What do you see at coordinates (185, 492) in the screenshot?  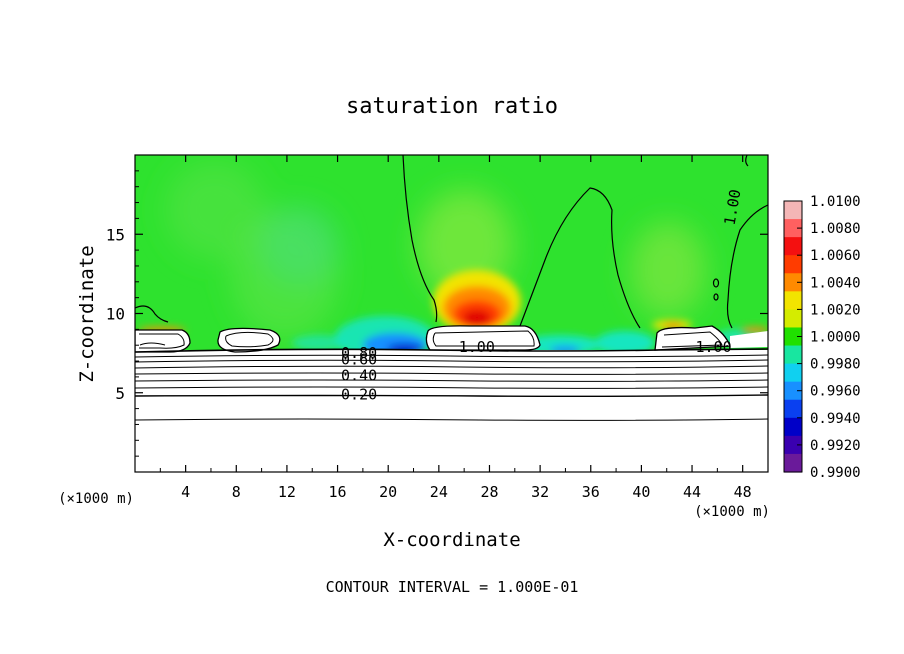 I see `x-tick-label: 4` at bounding box center [185, 492].